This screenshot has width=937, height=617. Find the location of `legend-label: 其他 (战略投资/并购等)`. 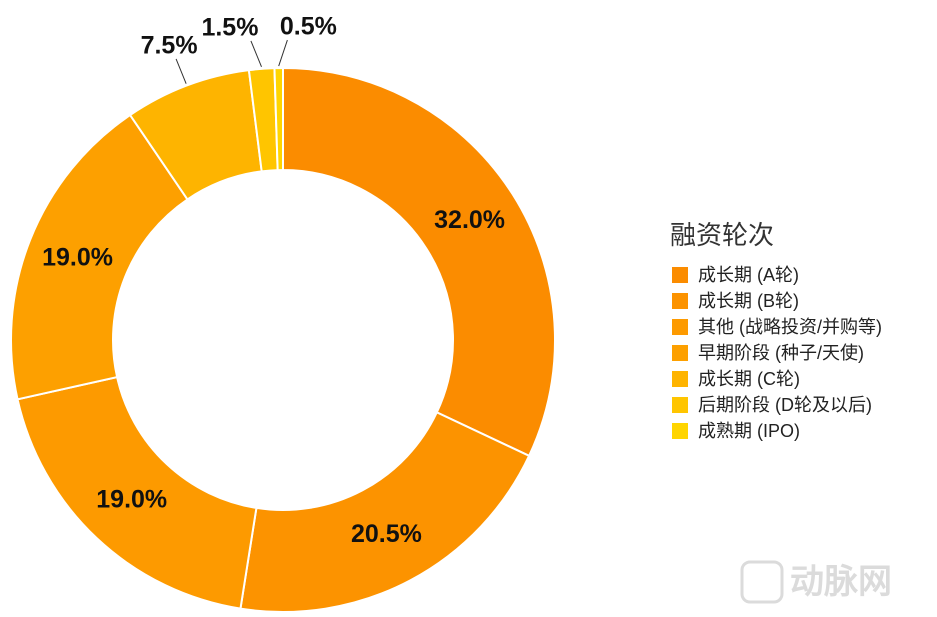

legend-label: 其他 (战略投资/并购等) is located at coordinates (790, 327).